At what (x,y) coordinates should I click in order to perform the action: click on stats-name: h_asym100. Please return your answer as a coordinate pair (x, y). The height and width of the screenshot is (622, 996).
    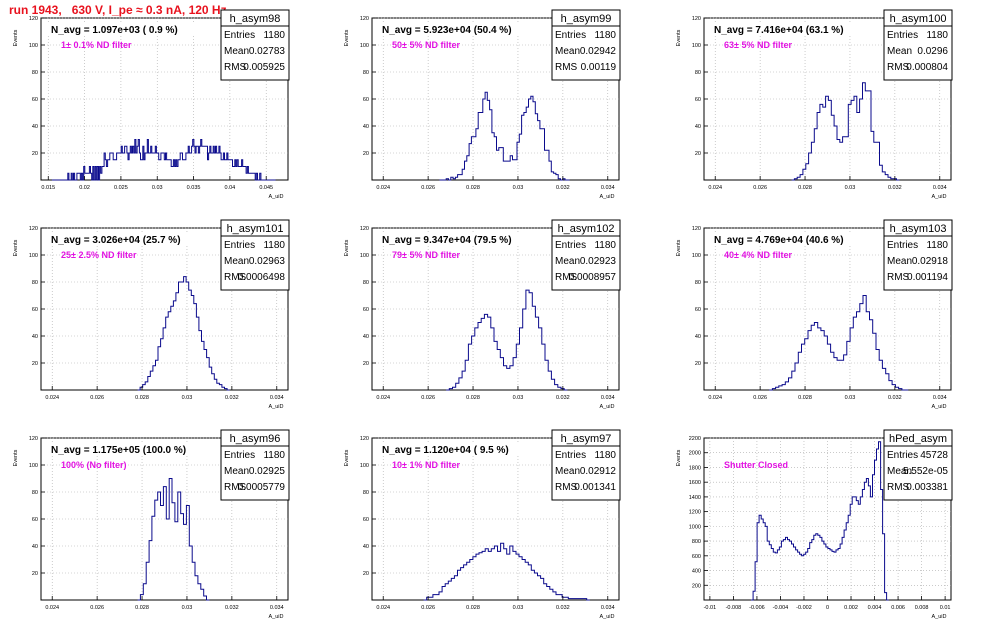
    Looking at the image, I should click on (918, 19).